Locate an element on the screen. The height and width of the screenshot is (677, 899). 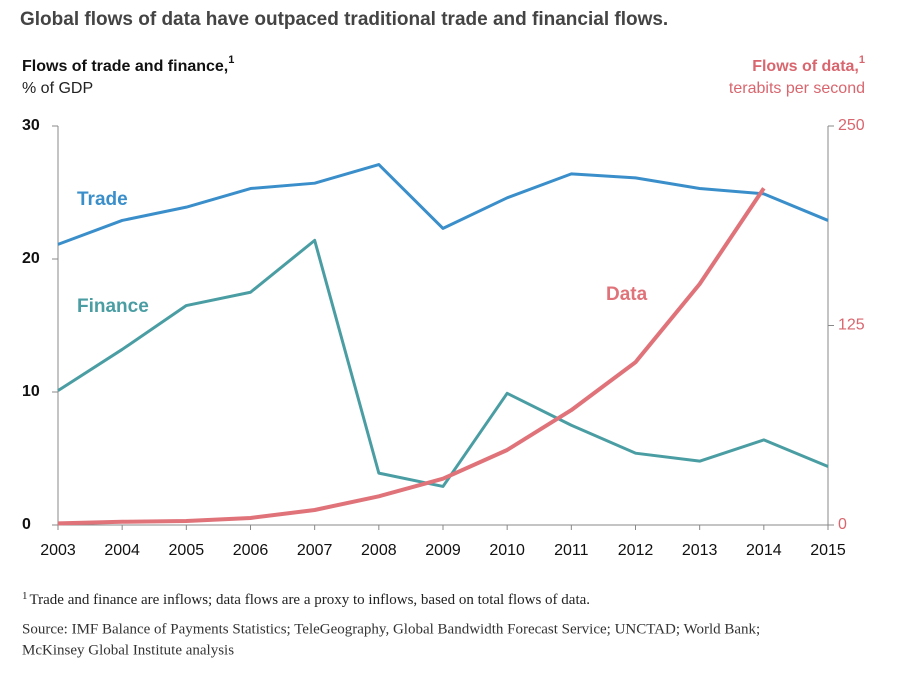
y2-label: Flows of data, is located at coordinates (805, 66).